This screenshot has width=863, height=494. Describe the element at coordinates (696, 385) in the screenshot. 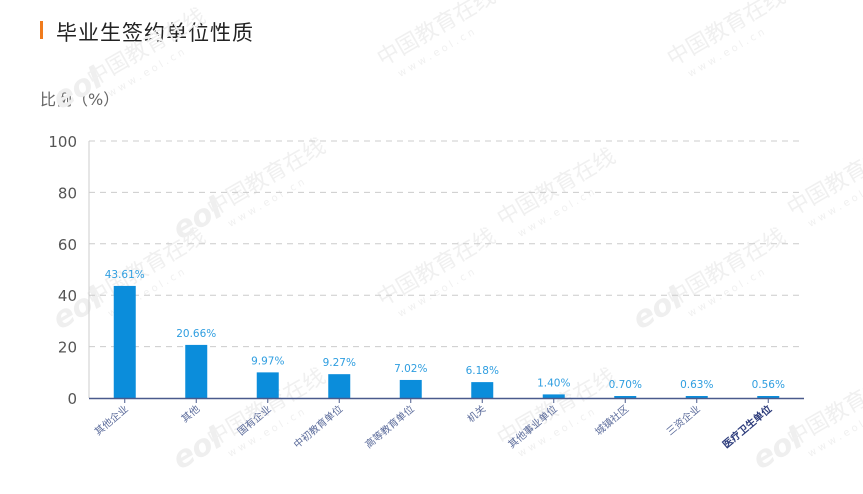

I see `bar-value-label: 0.63%` at that location.